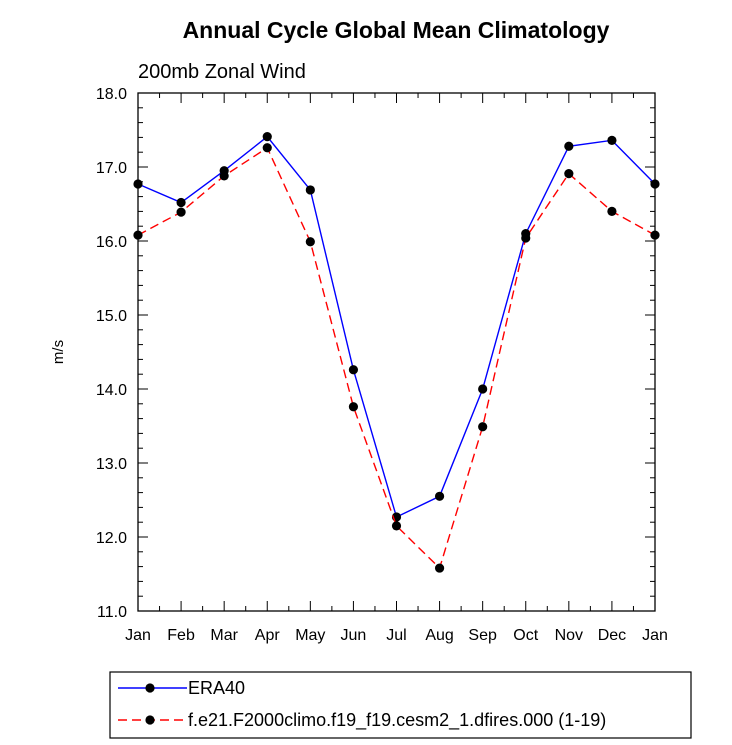  I want to click on y-tick-label: 14.0, so click(111, 390).